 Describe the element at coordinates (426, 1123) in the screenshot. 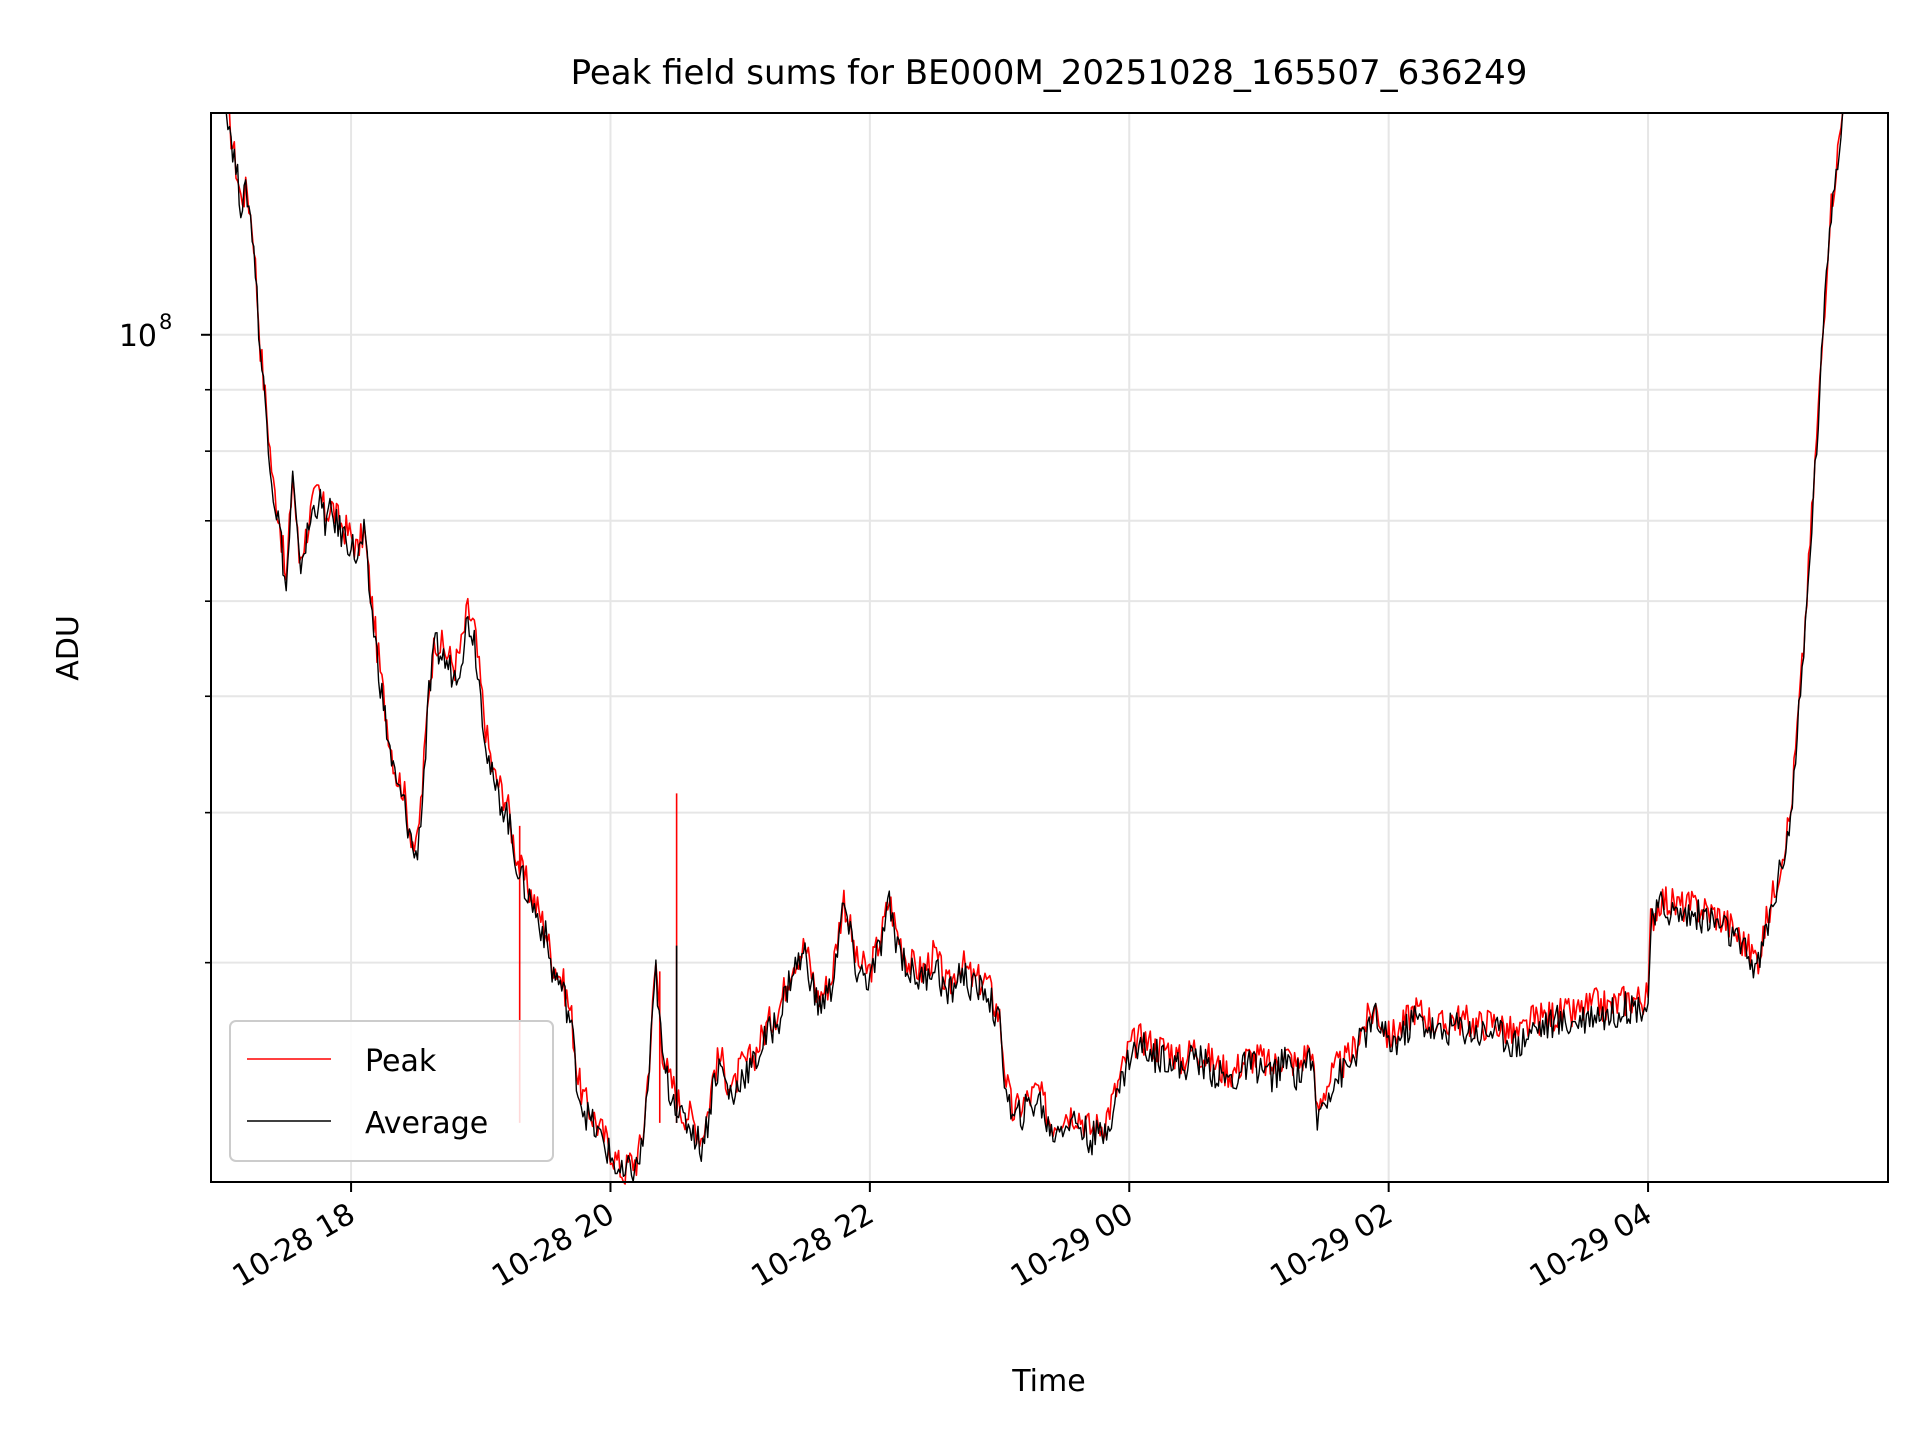

I see `legend-average-label: Average` at that location.